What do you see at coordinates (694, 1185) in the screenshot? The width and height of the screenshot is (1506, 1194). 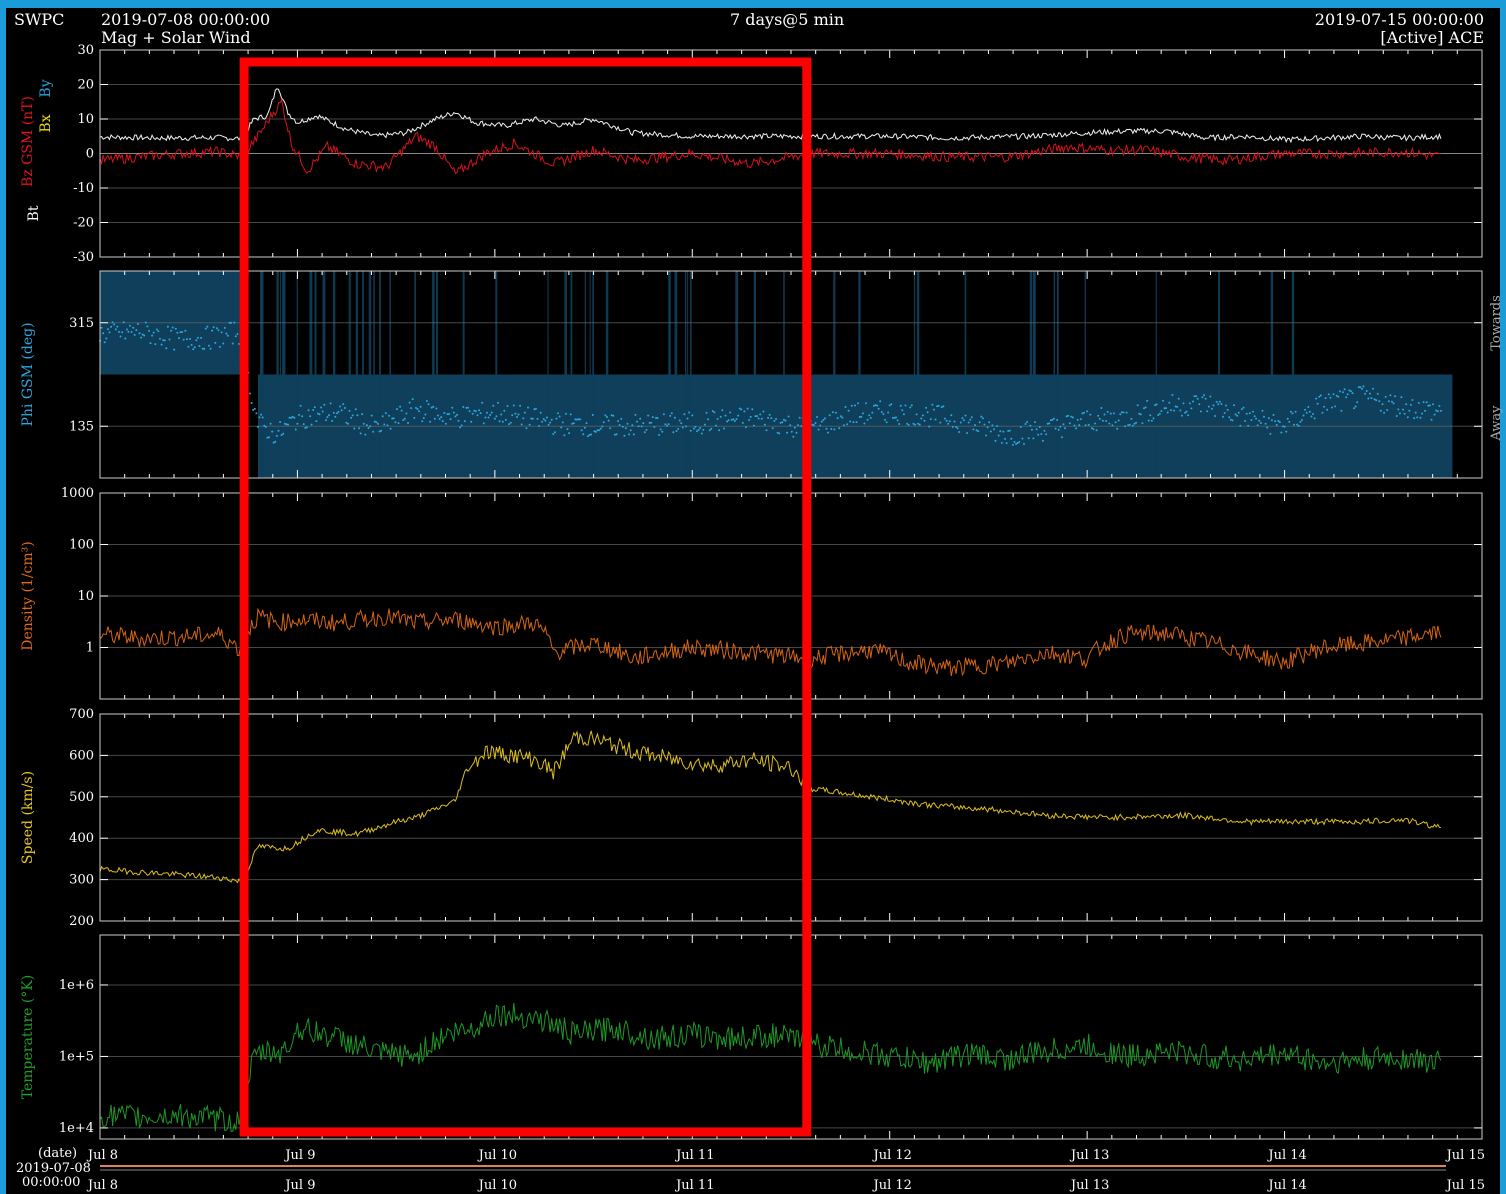 I see `x-tick-label-lower: Jul 11` at bounding box center [694, 1185].